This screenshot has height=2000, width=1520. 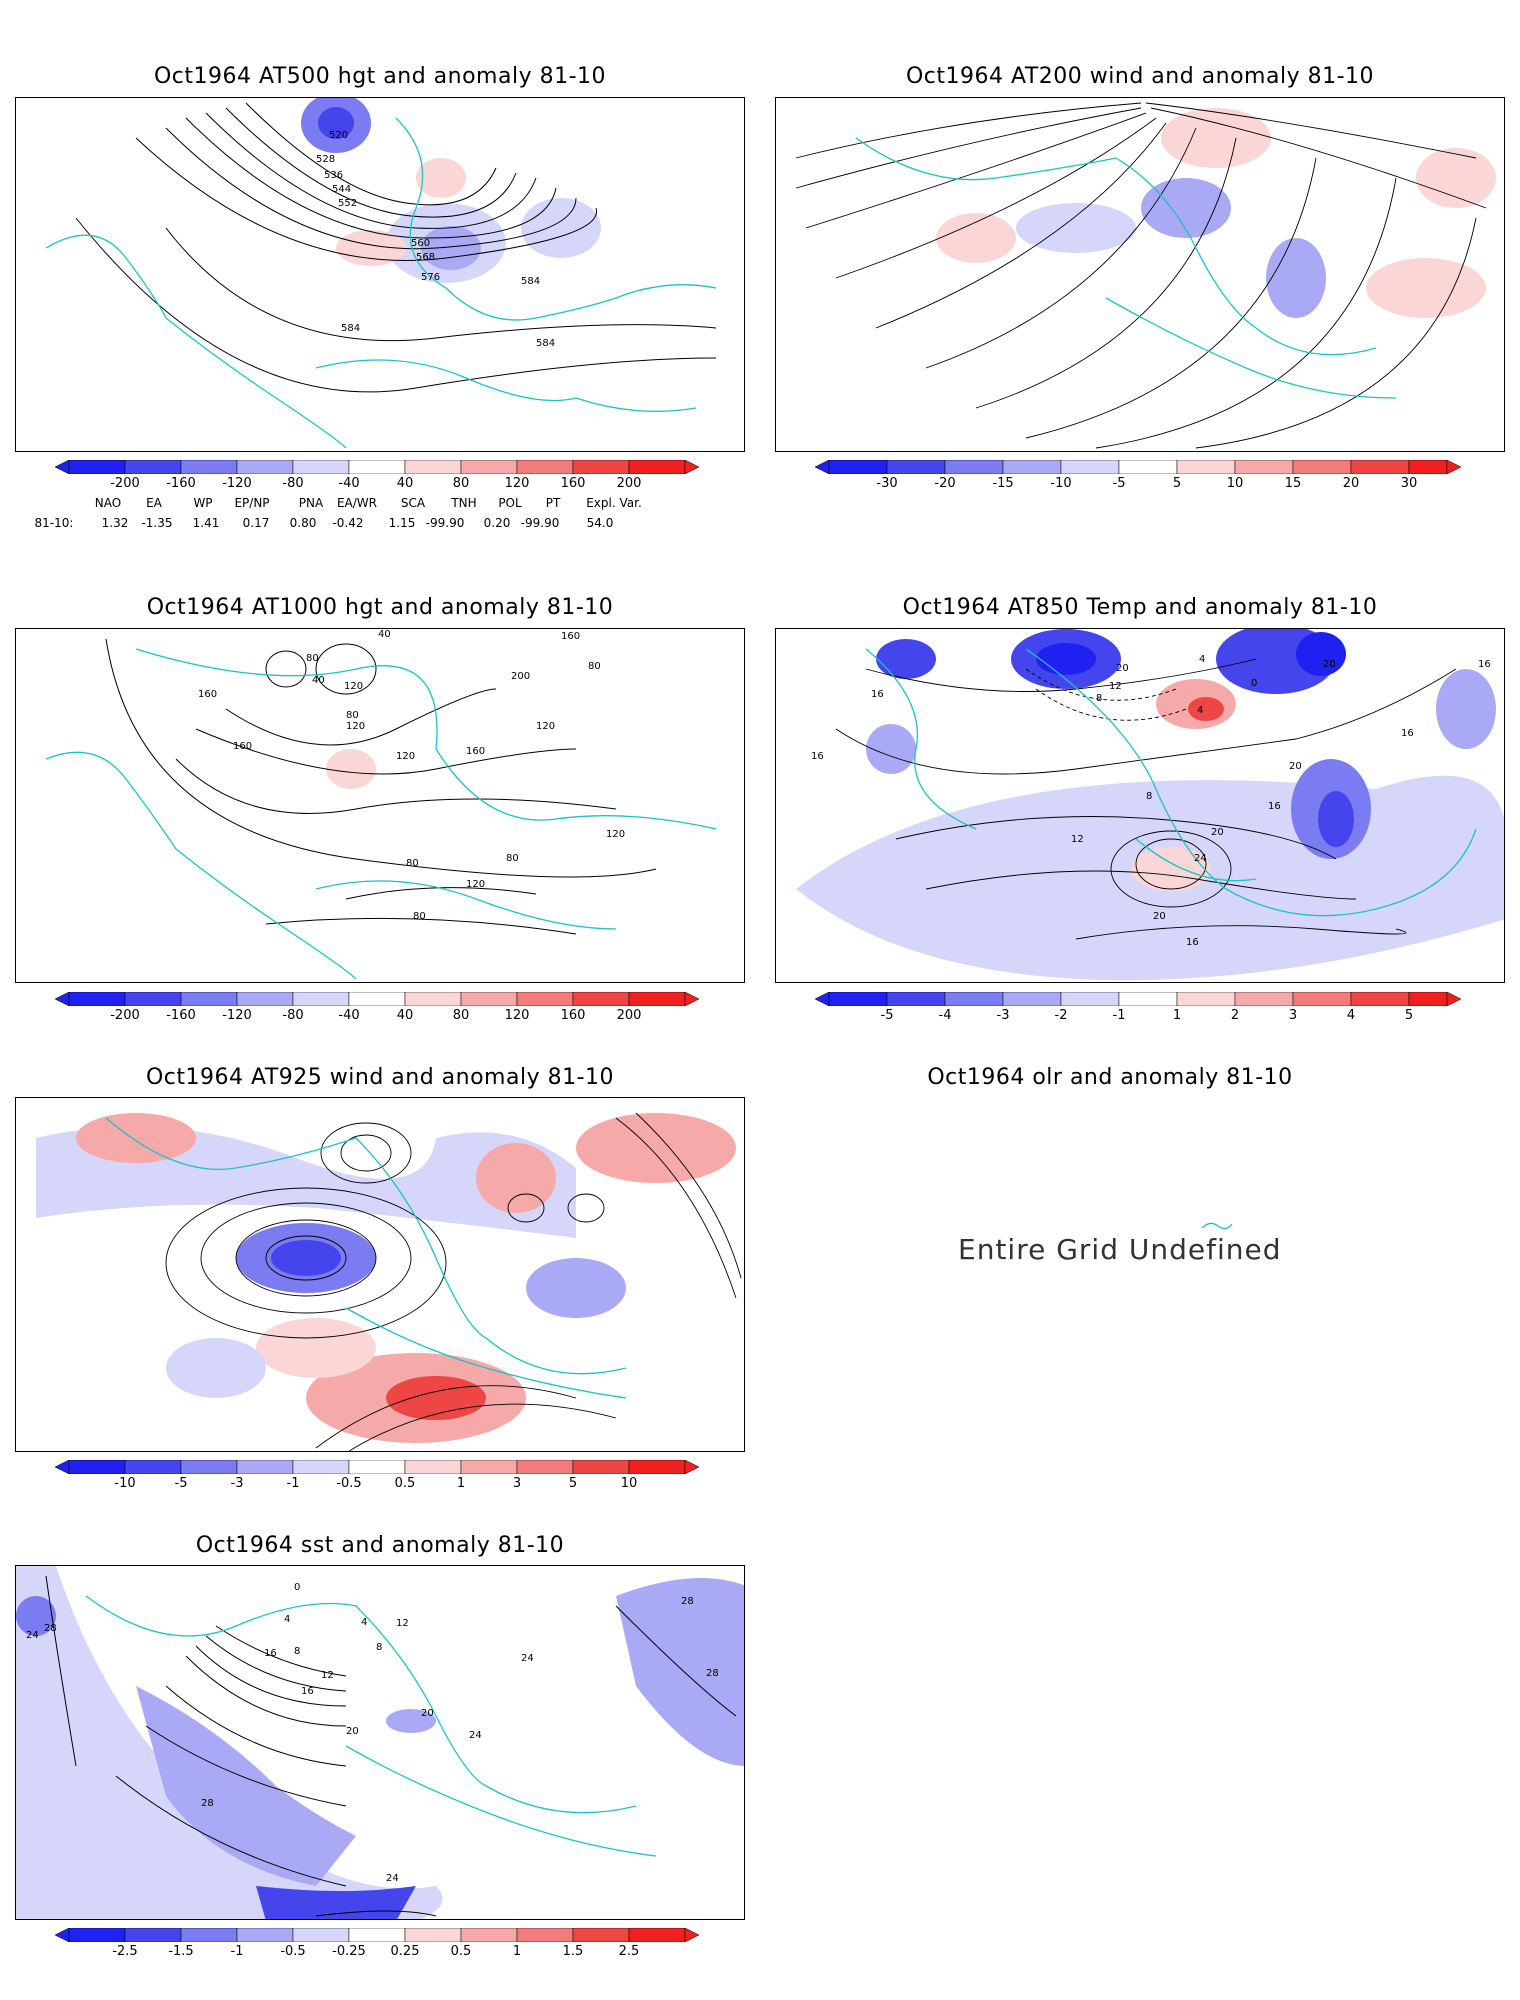 What do you see at coordinates (380, 1545) in the screenshot?
I see `panel-title-sst: Oct1964 sst and anomaly 81-10` at bounding box center [380, 1545].